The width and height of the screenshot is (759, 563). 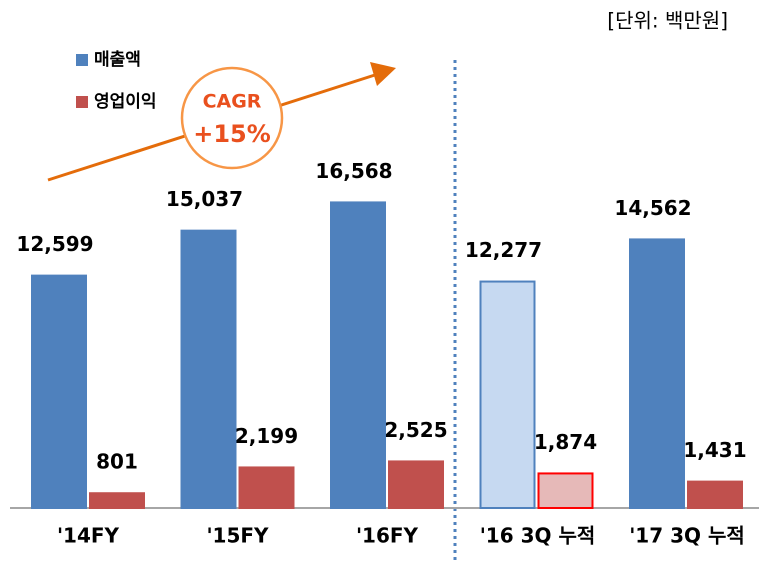 I want to click on legend-label: 영업이익, so click(x=125, y=102).